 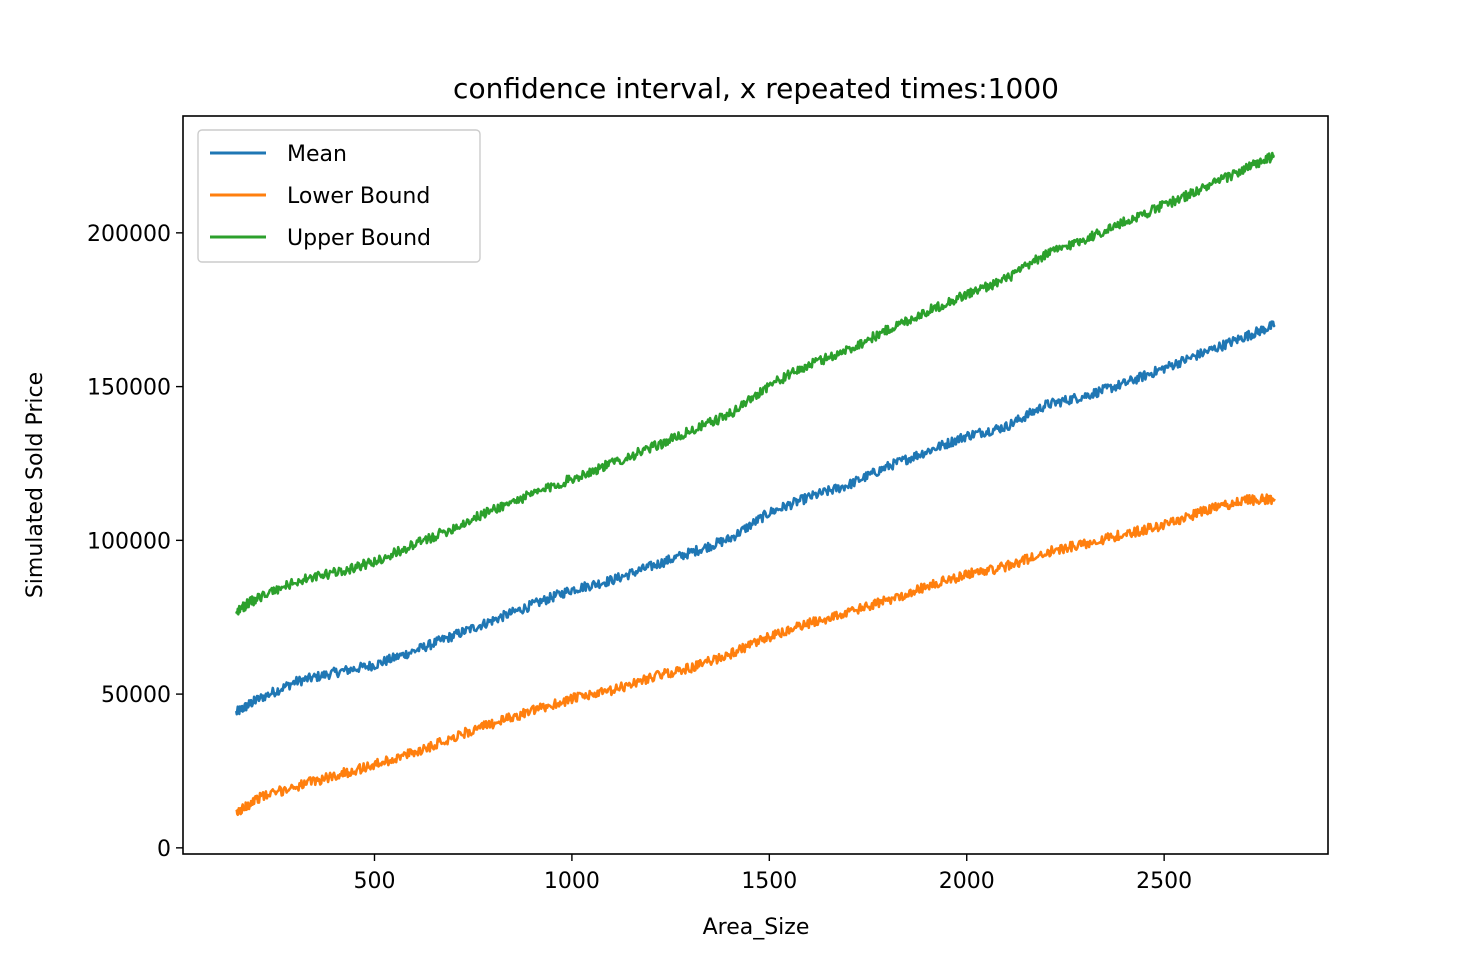 I want to click on legend-label: Mean, so click(x=317, y=154).